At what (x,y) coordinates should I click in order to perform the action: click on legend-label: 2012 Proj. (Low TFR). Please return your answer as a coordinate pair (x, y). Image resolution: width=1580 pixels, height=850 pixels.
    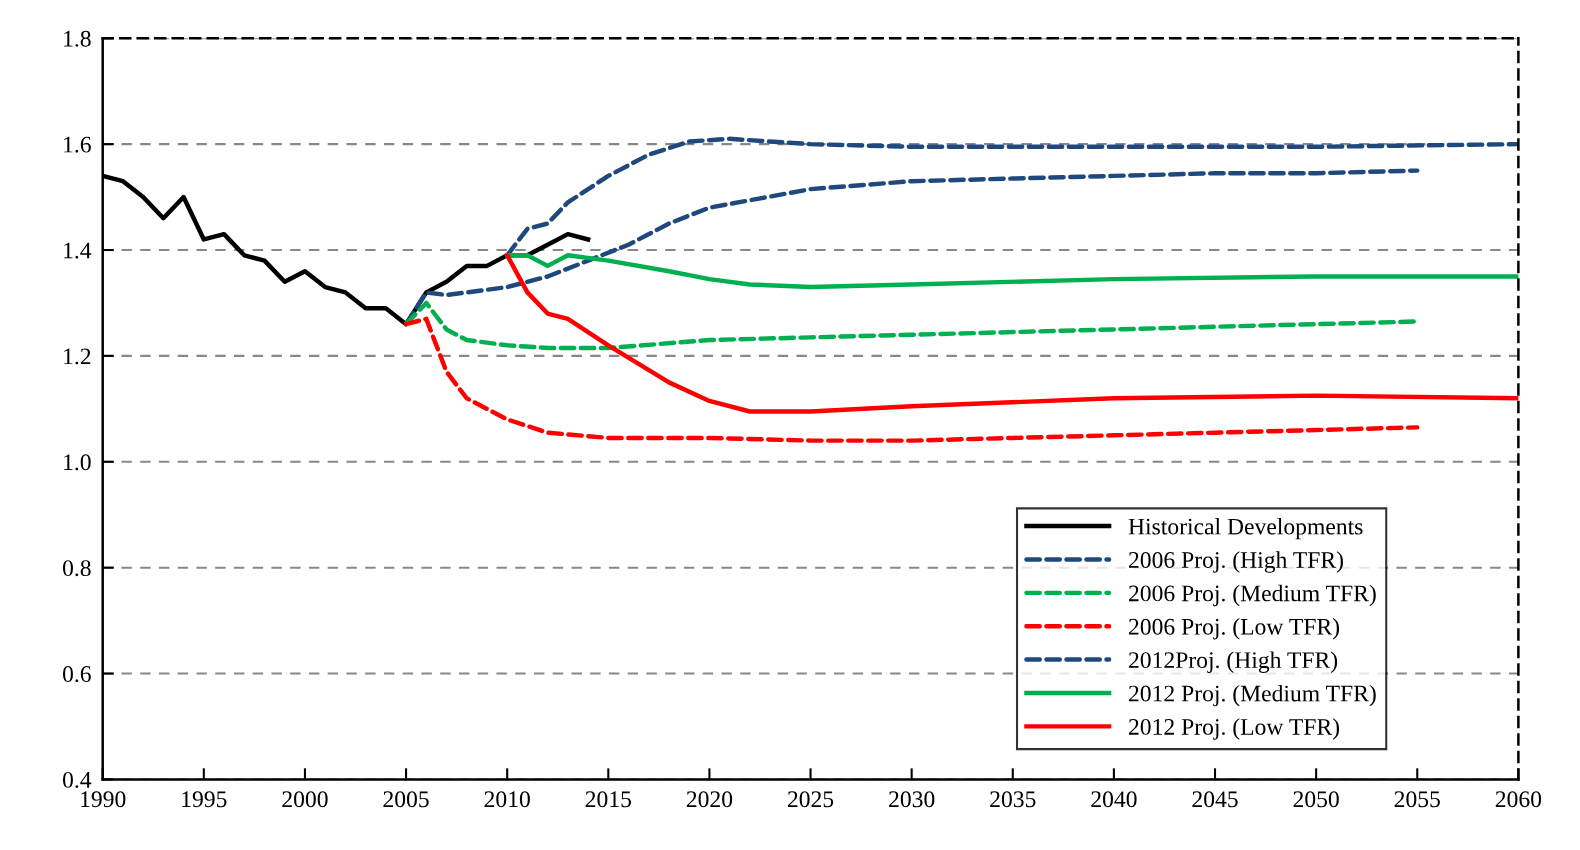
    Looking at the image, I should click on (1234, 729).